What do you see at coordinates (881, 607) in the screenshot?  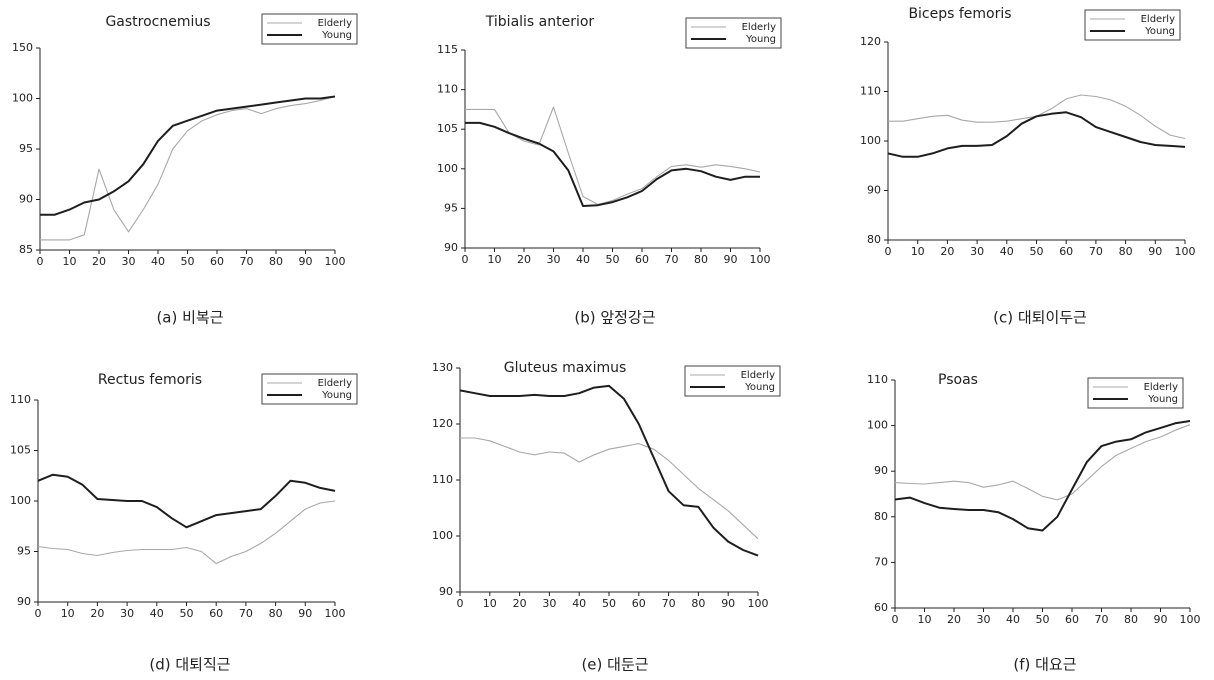 I see `y-tick-label: 60` at bounding box center [881, 607].